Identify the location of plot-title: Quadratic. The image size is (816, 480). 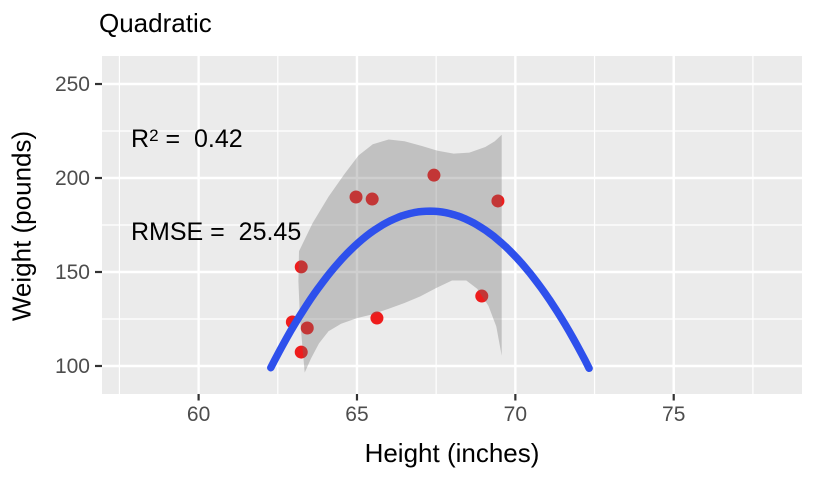
(155, 23).